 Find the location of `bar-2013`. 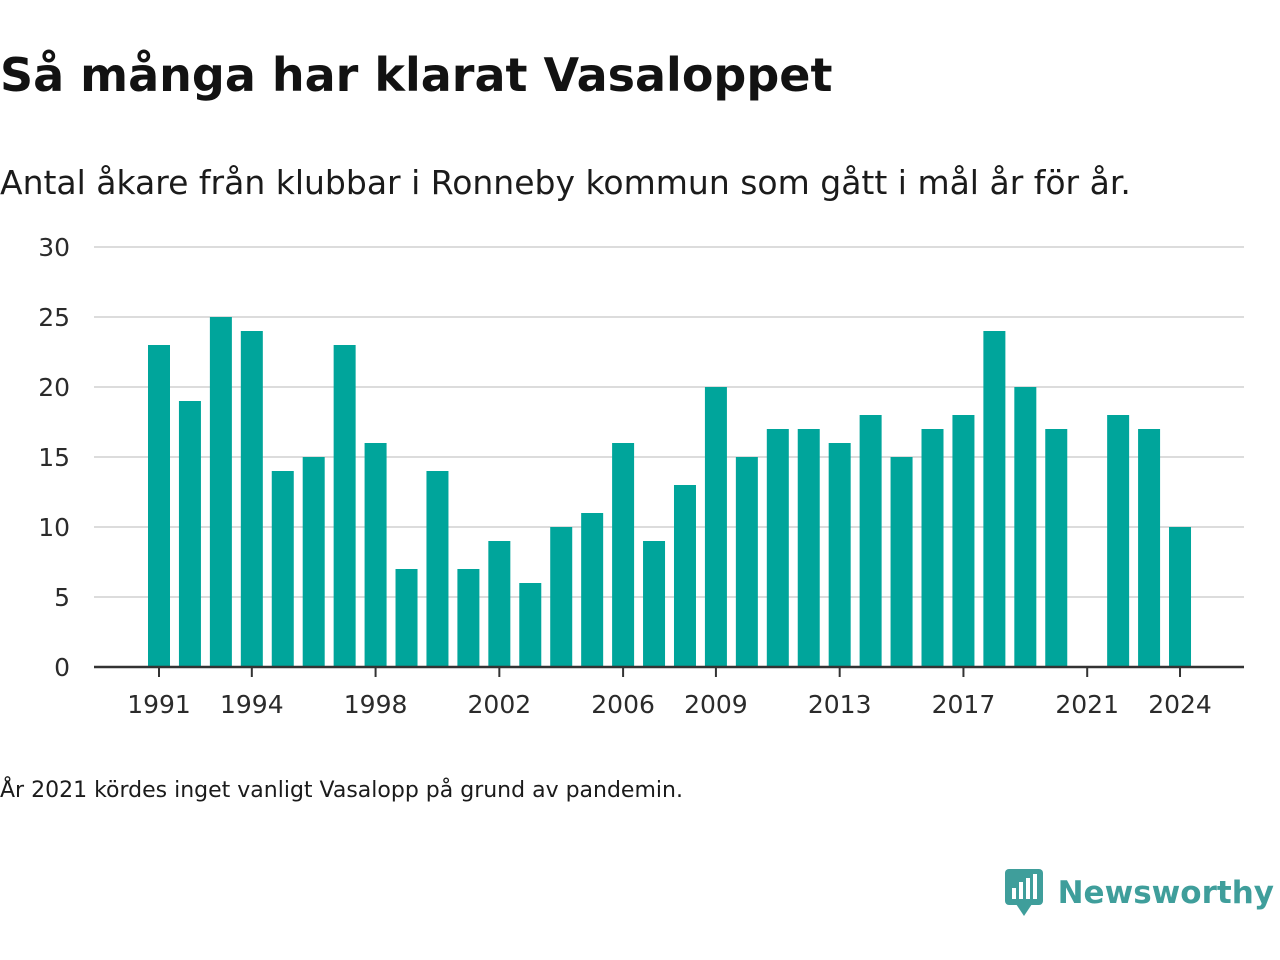

bar-2013 is located at coordinates (839, 555).